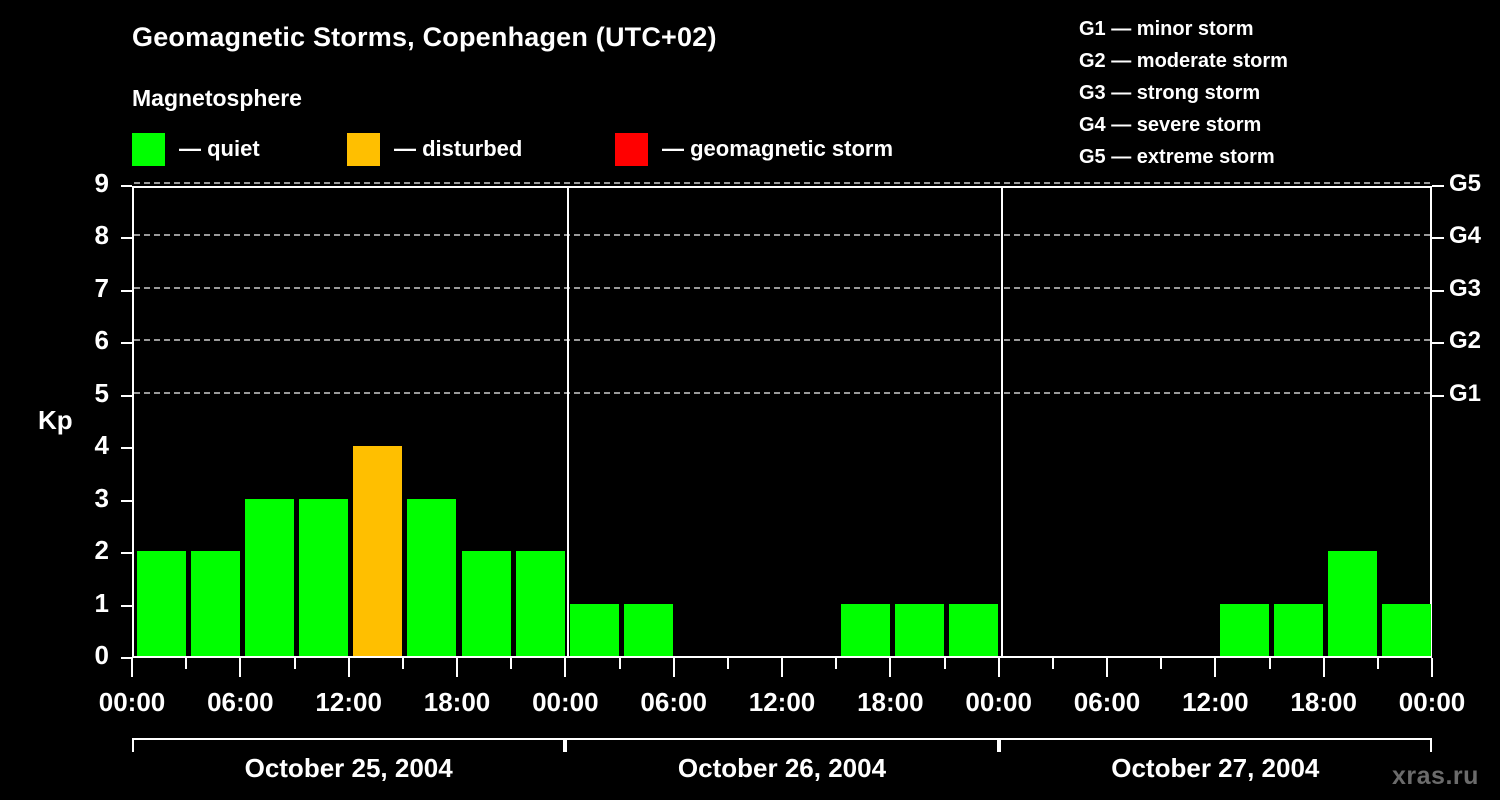  Describe the element at coordinates (101, 497) in the screenshot. I see `y-tick-label-3: 3` at that location.